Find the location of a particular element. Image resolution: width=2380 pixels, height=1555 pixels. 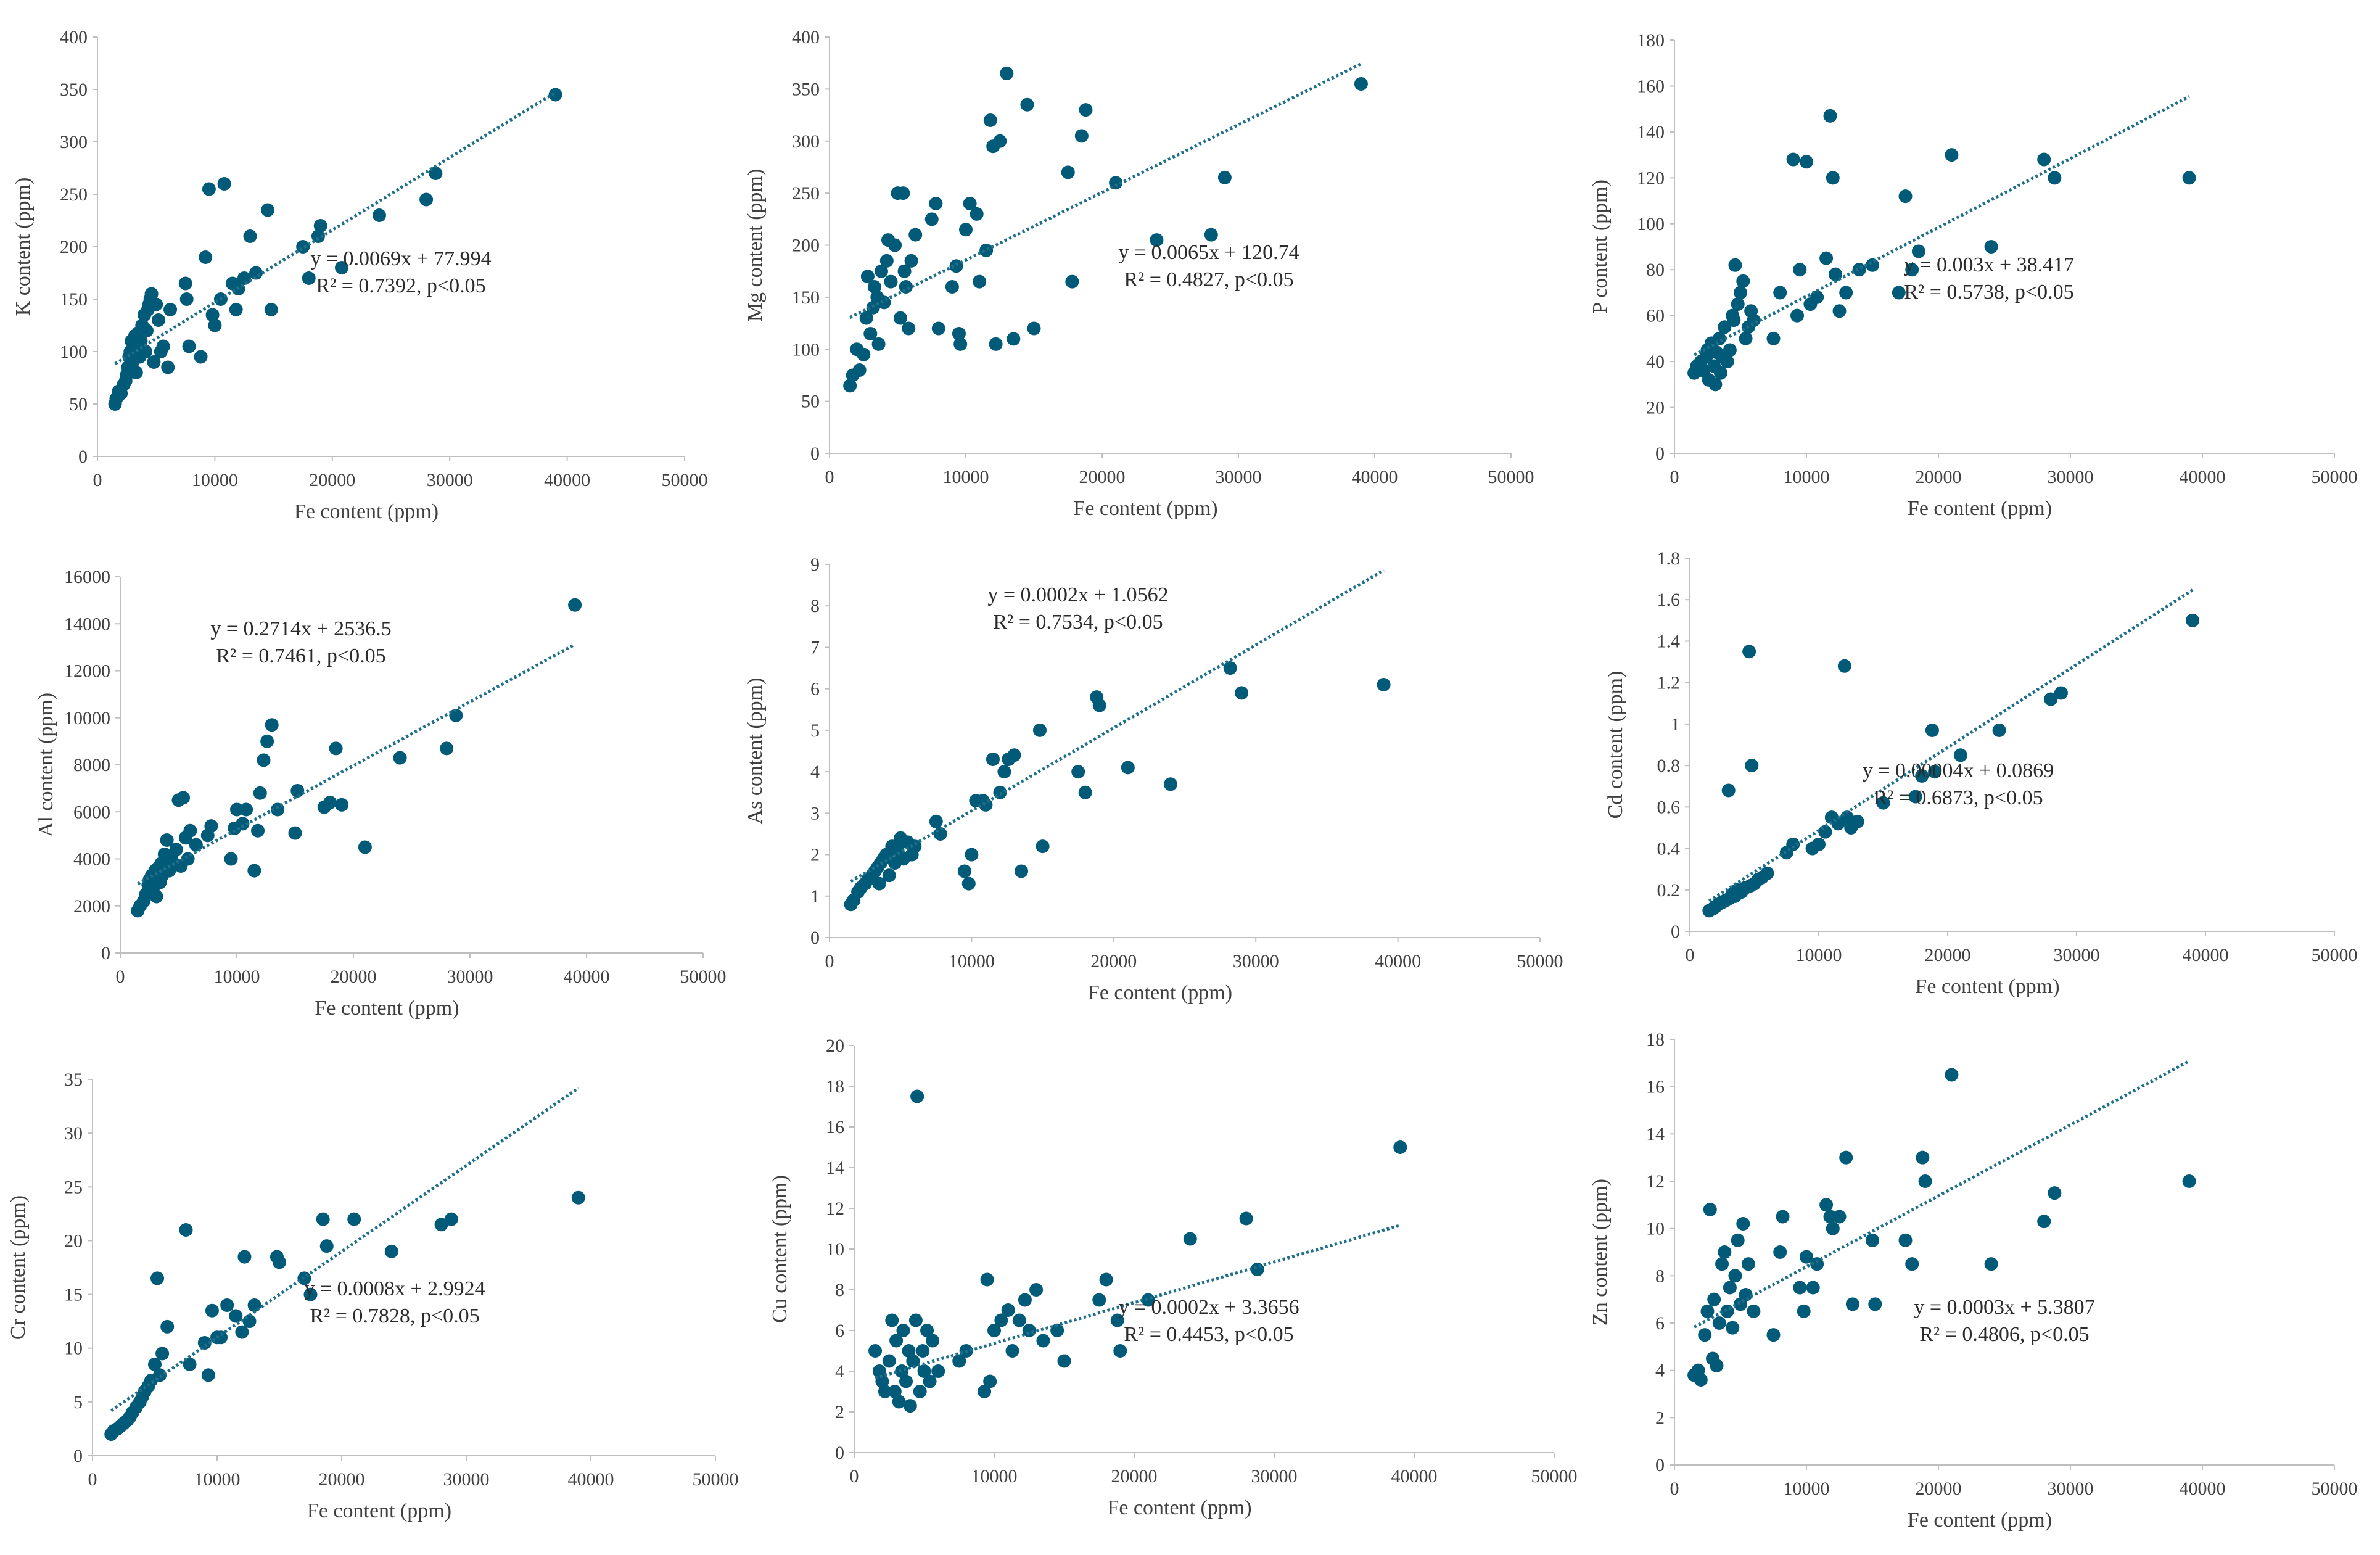

y-tick-label: 250 is located at coordinates (806, 194).